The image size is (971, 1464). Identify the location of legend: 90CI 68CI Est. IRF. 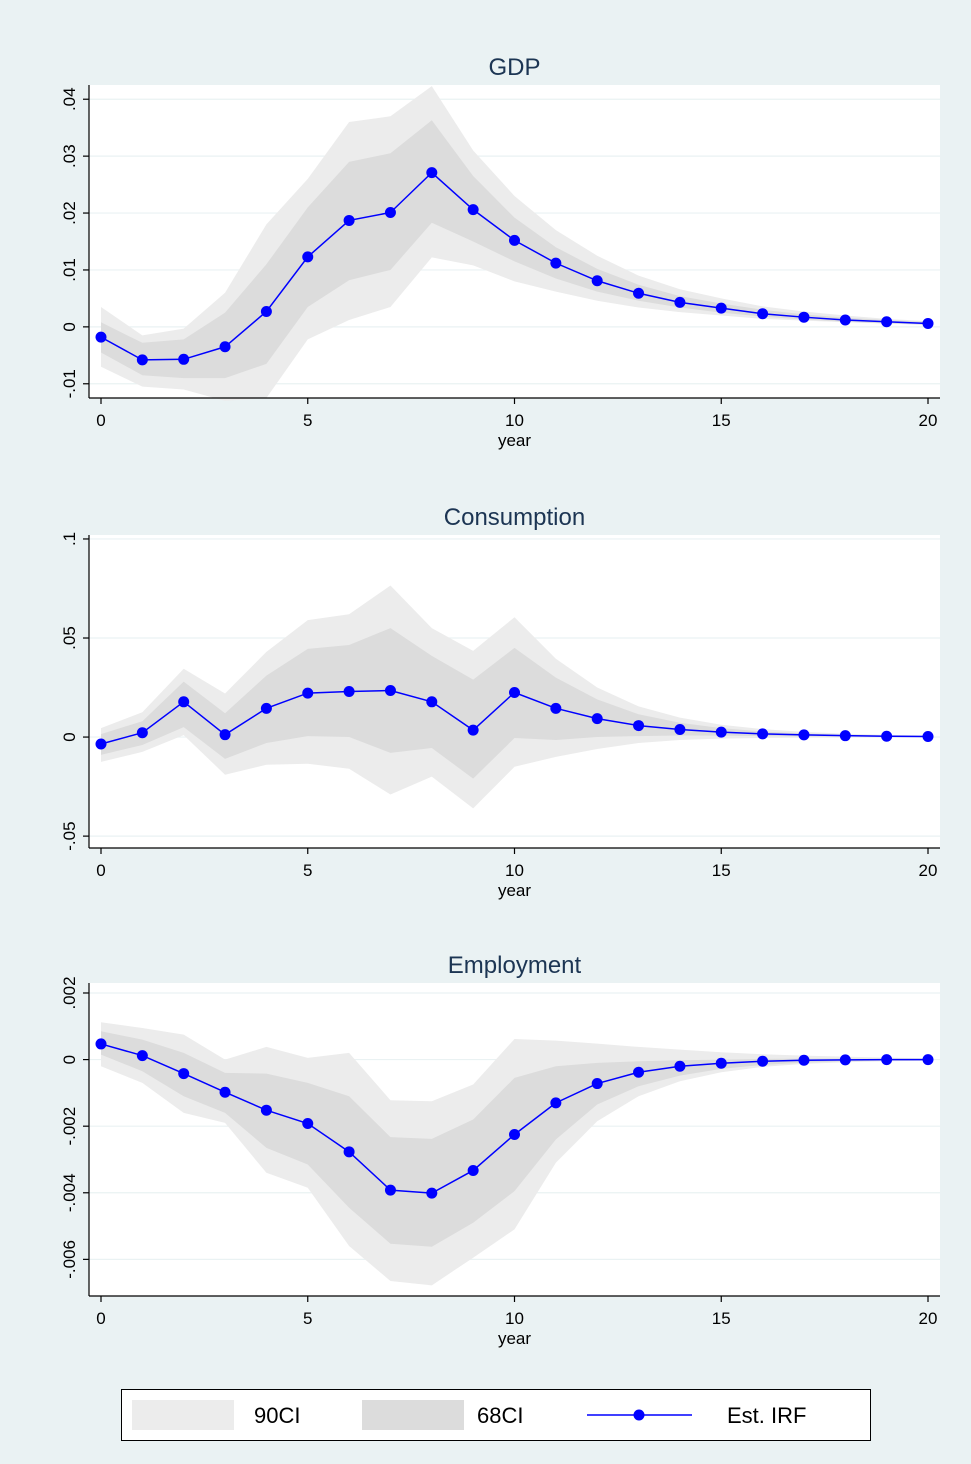
(496, 1415).